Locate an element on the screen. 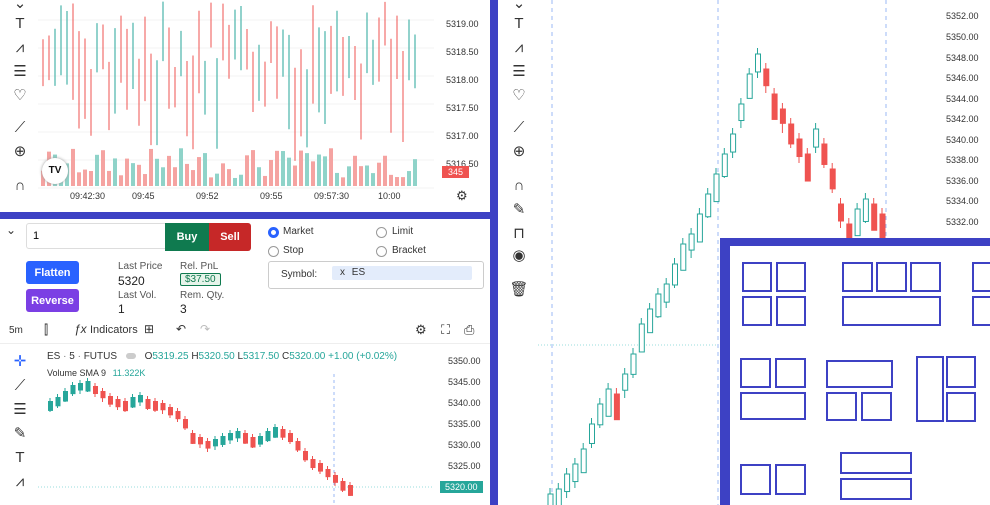  chart-top-toolbar: 5m ⫿ ƒx Indicators ⊞ ↶ ↷ ⚙ ⛶ ⎙ is located at coordinates (245, 331).